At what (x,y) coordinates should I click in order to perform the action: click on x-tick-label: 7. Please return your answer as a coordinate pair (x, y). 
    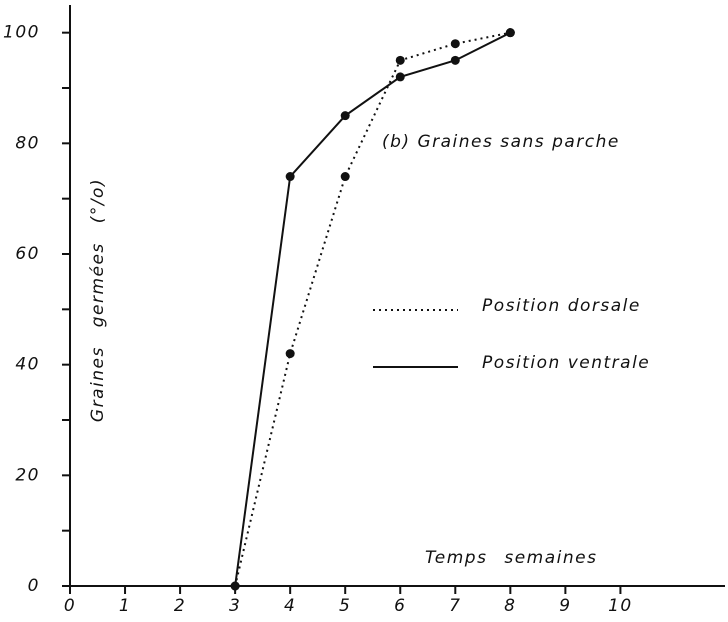
    Looking at the image, I should click on (455, 606).